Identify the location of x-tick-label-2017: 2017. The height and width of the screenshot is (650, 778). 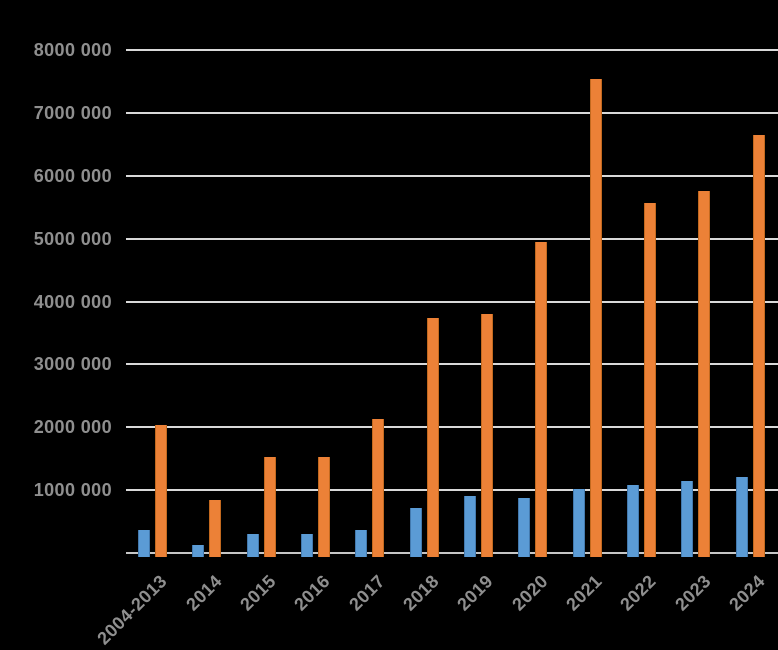
(366, 593).